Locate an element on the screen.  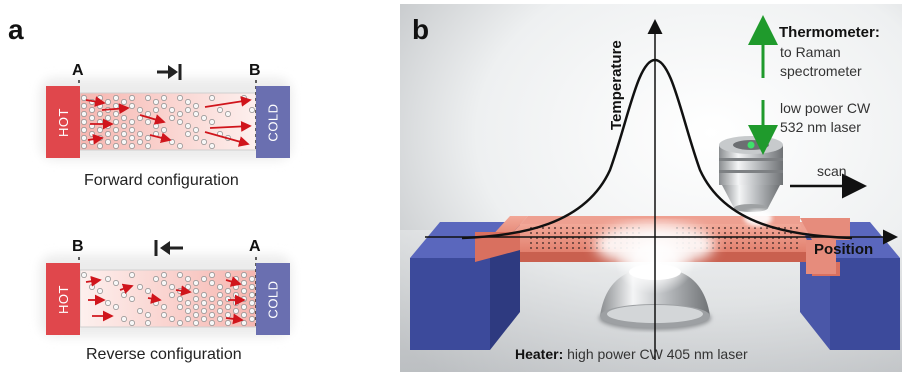
thermometer-line-2: spectrometer is located at coordinates (821, 71).